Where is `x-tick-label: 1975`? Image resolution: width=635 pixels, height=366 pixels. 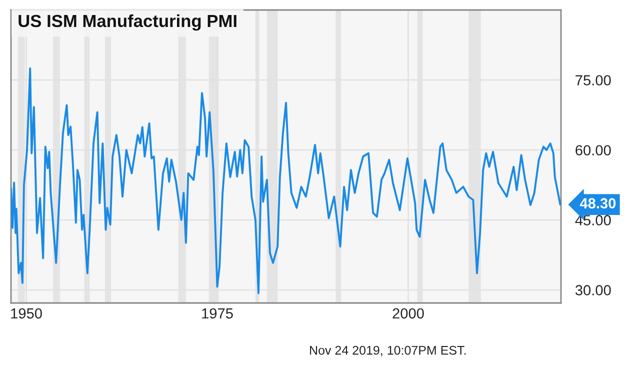 x-tick-label: 1975 is located at coordinates (217, 313).